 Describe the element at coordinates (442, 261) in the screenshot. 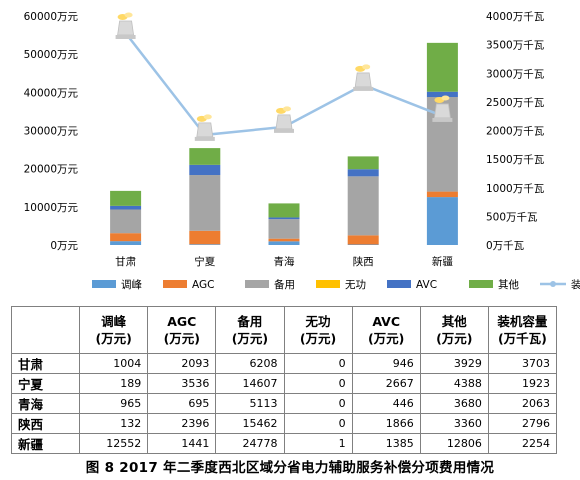

I see `category-label: 新疆` at that location.